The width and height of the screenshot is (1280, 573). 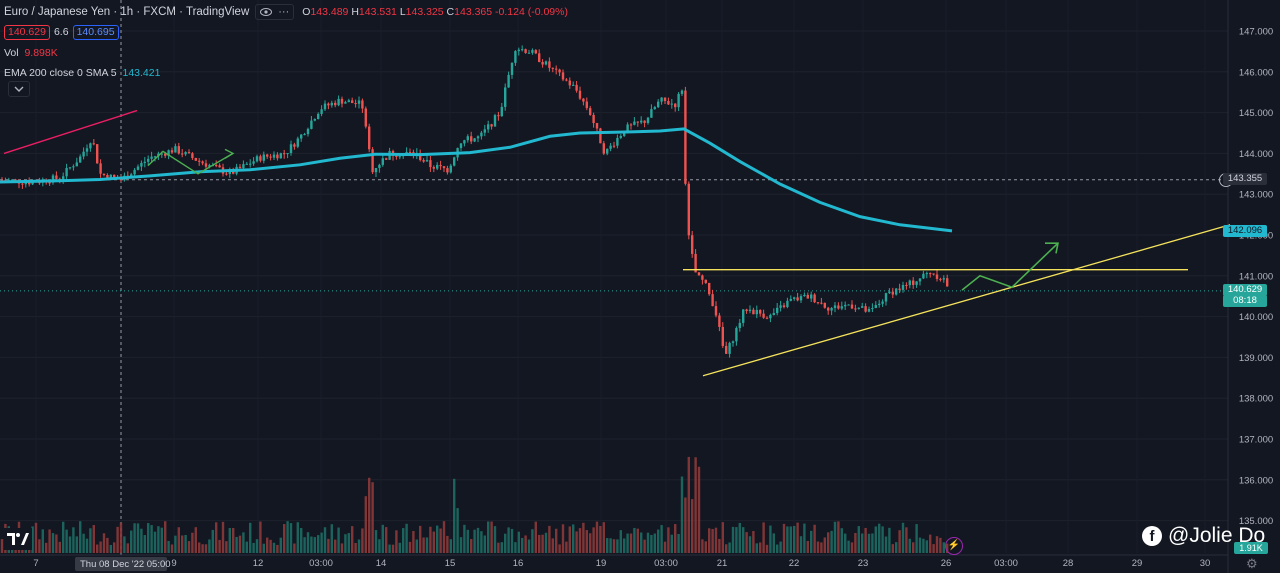 I want to click on ema-200-line, so click(x=476, y=180).